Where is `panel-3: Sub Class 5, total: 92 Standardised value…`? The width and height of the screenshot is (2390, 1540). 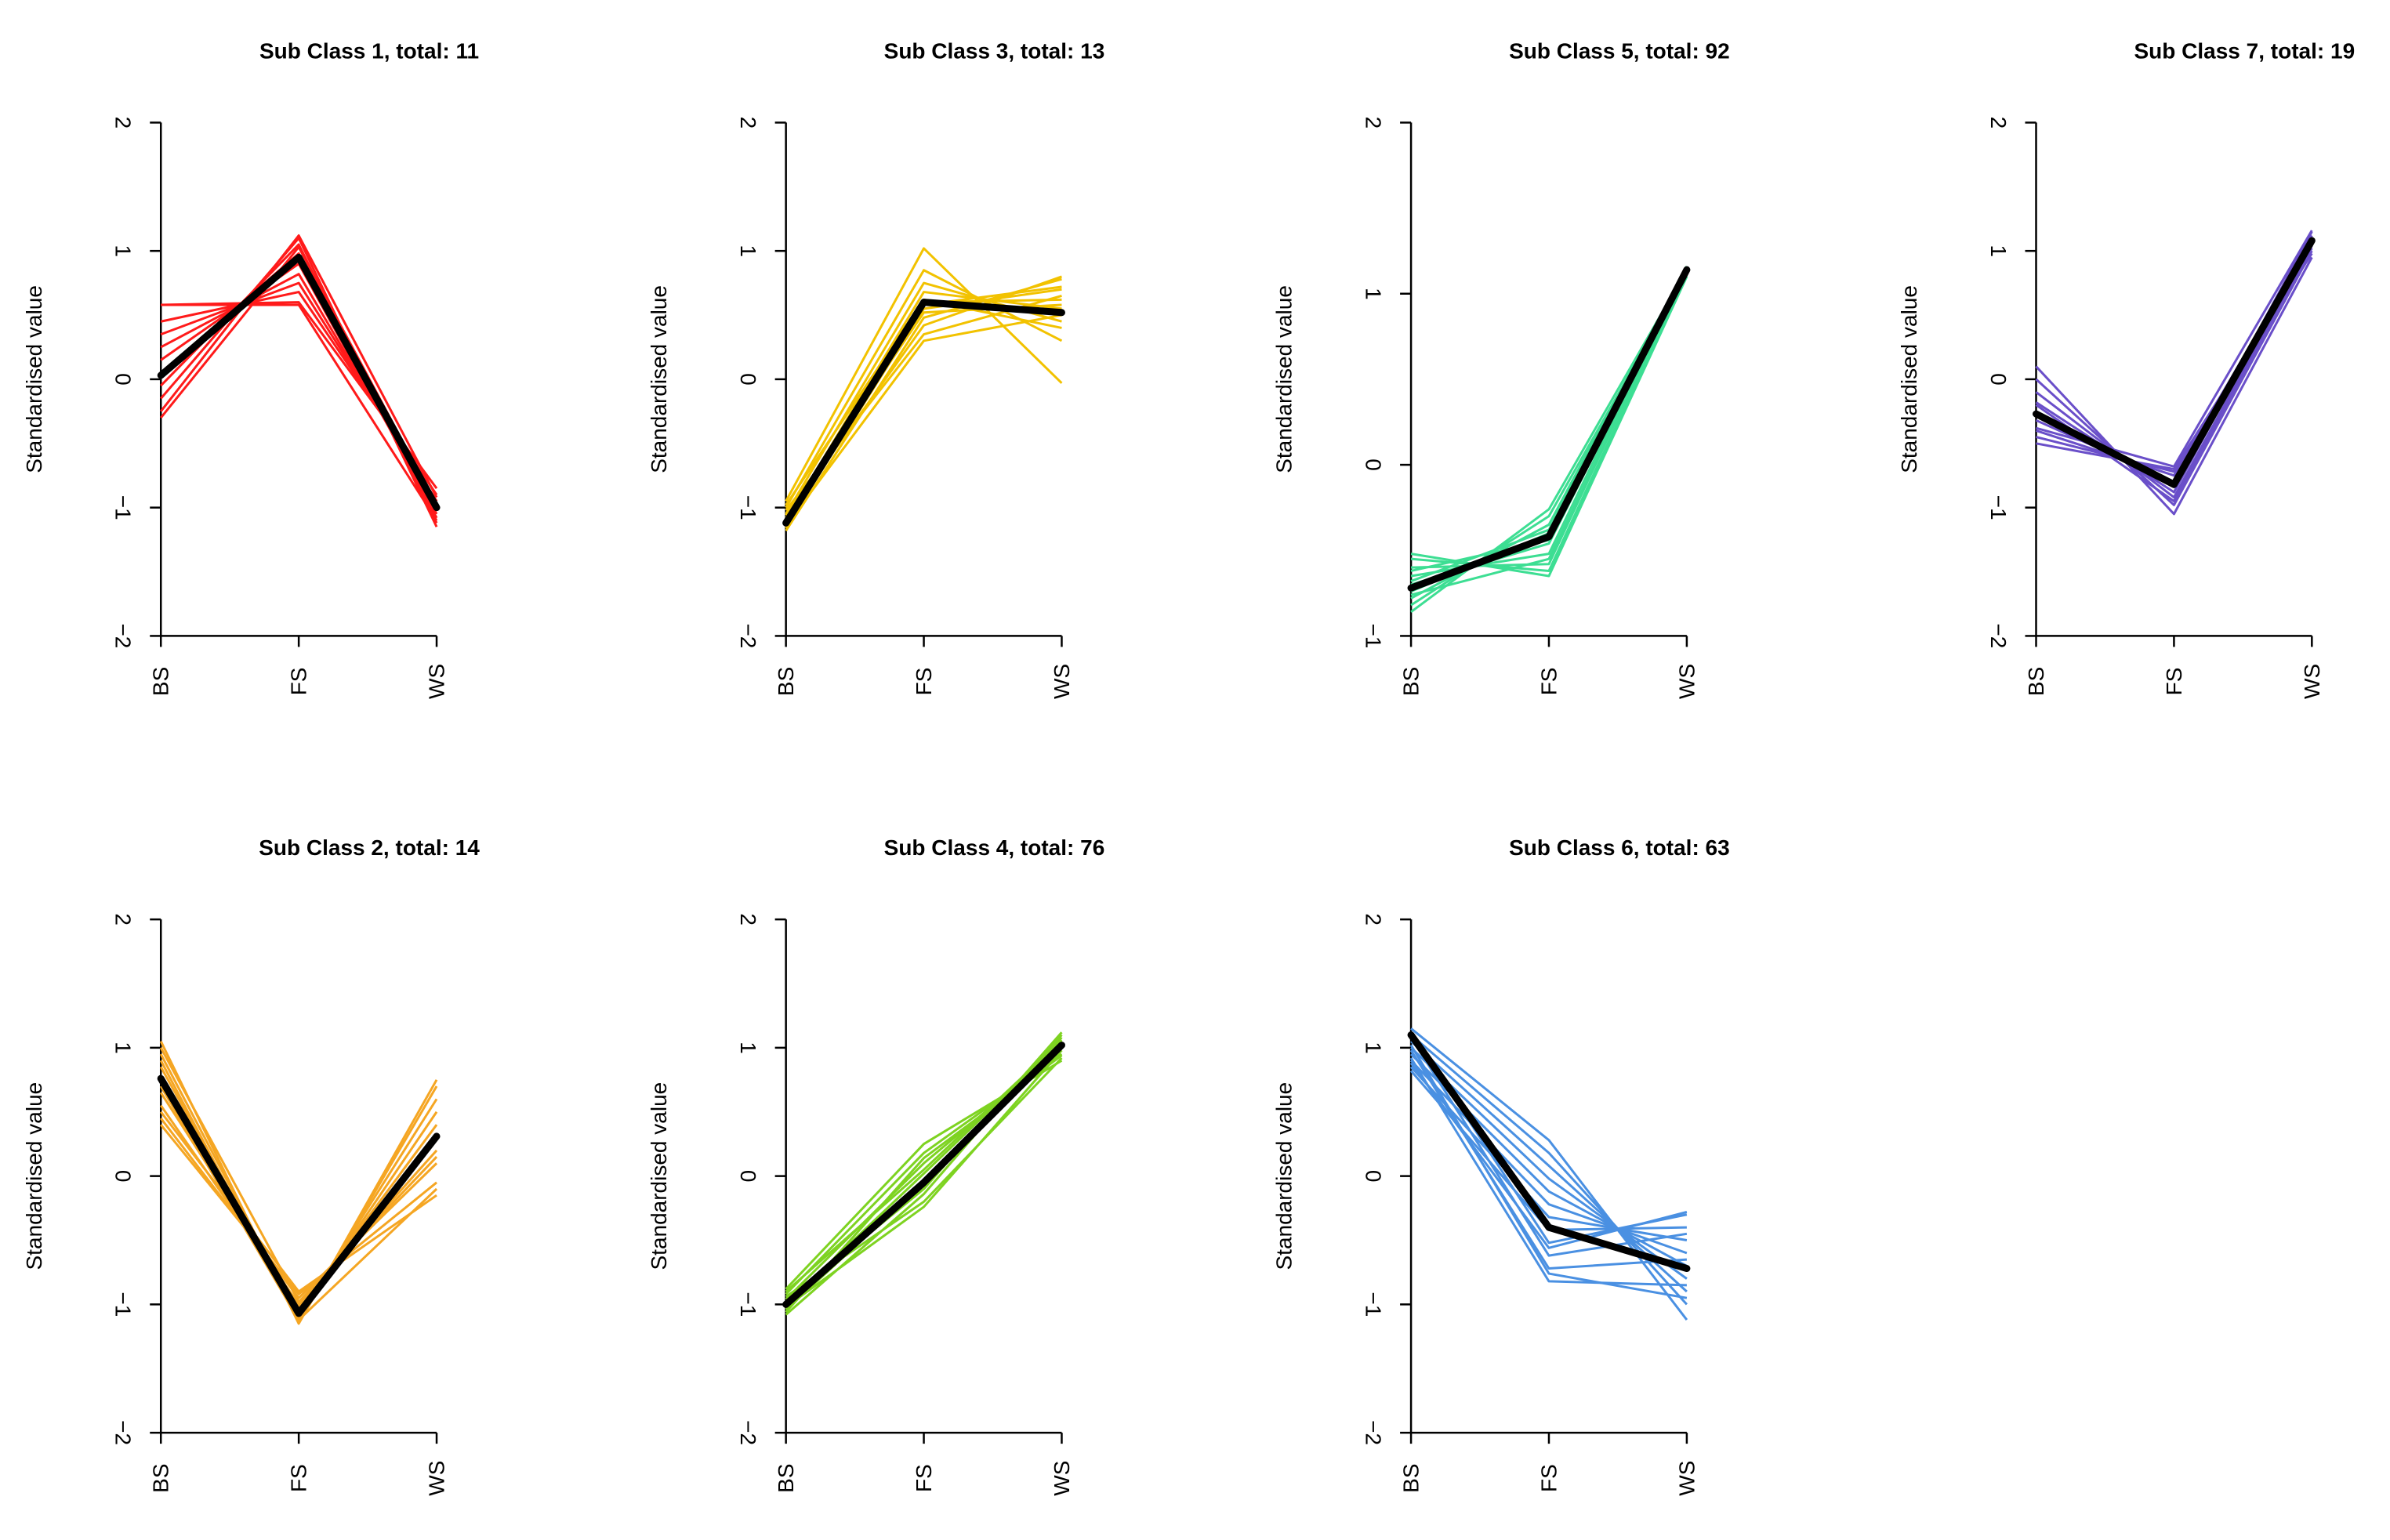 panel-3: Sub Class 5, total: 92 Standardised value… is located at coordinates (1501, 368).